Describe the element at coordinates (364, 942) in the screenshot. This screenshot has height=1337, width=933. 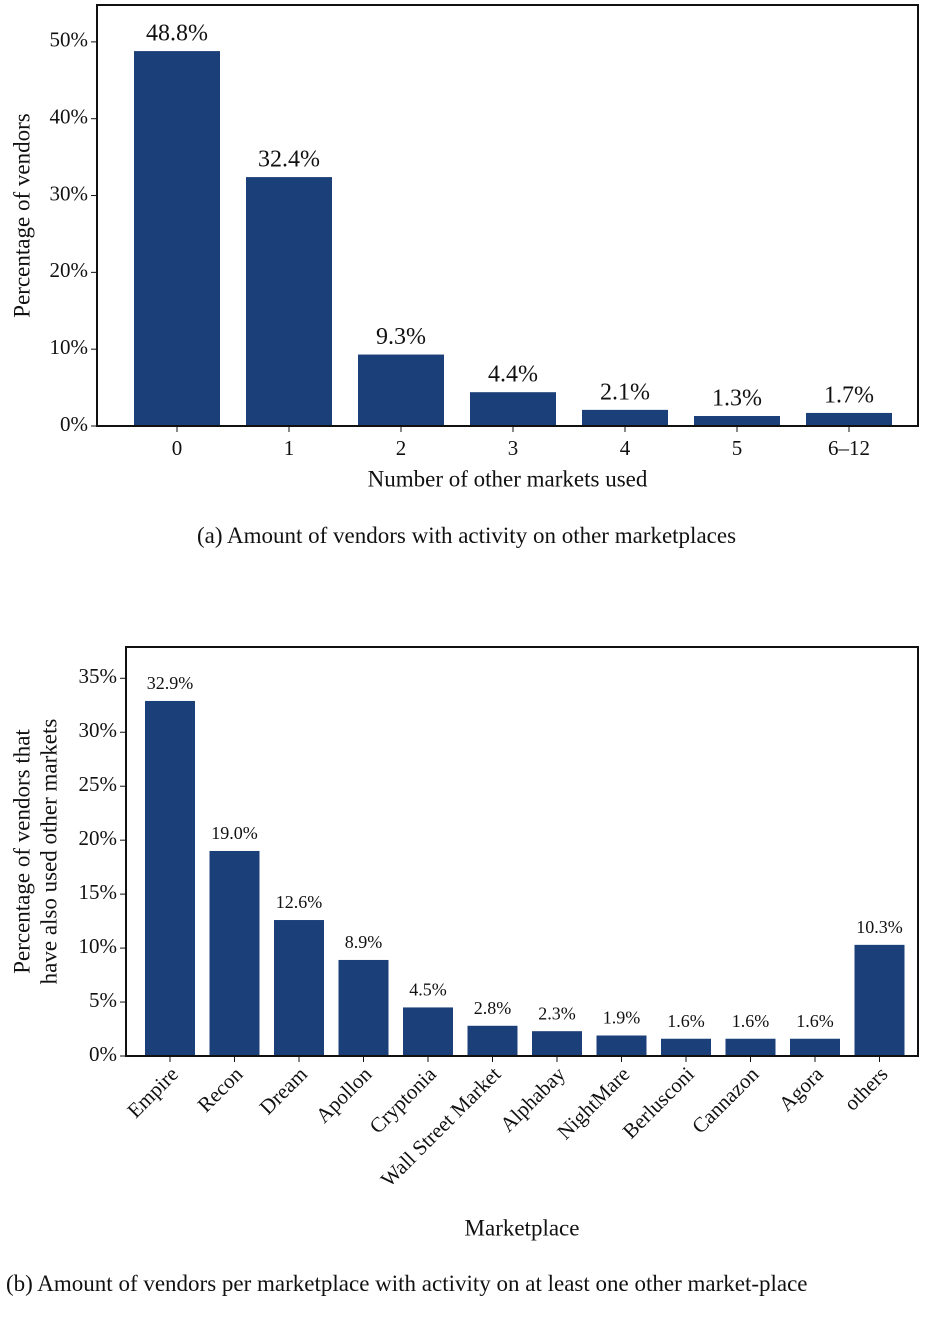
I see `value-label: 8.9%` at that location.